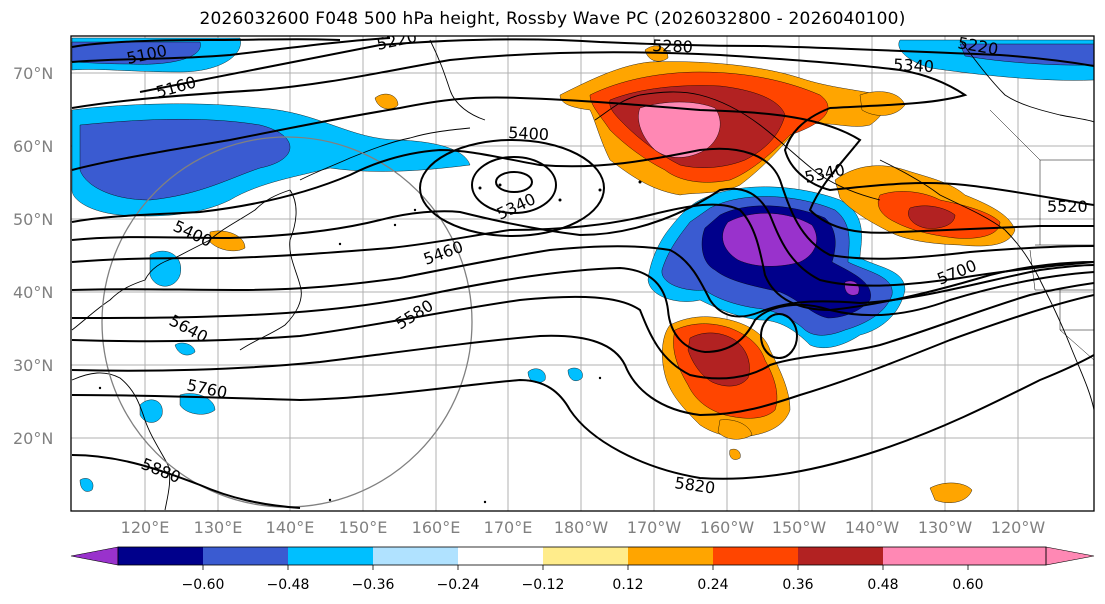  I want to click on lon-label: 150°E, so click(363, 527).